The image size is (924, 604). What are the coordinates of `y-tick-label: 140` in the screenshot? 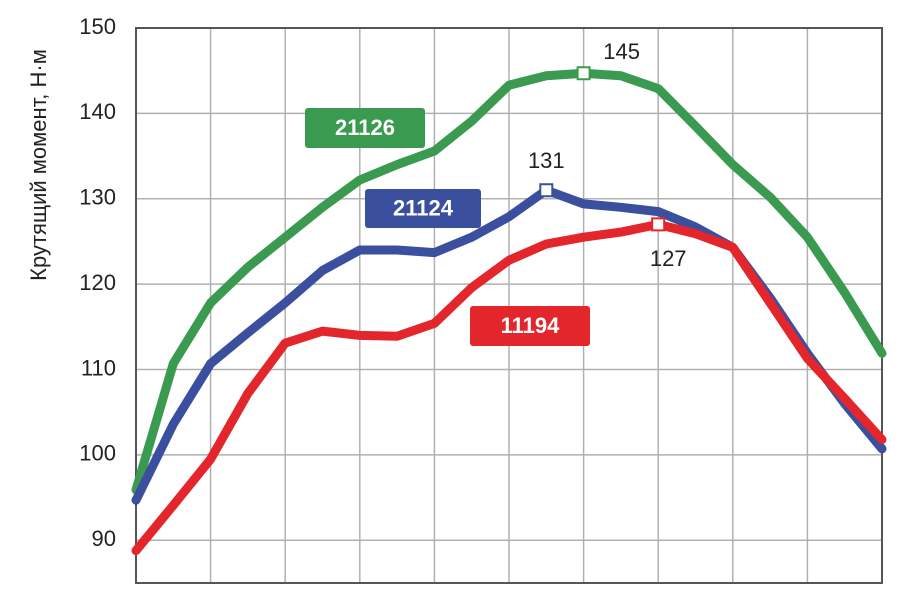 It's located at (97, 111).